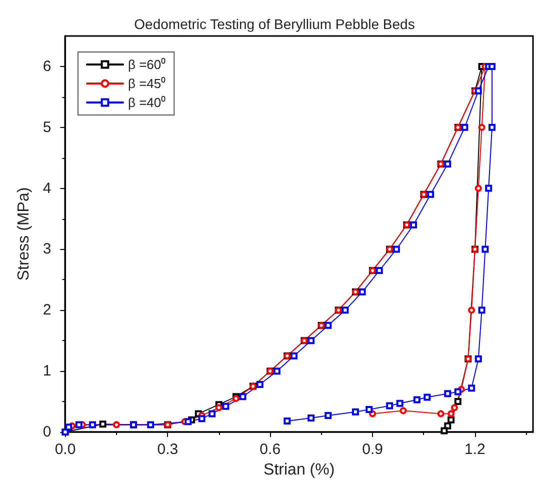  I want to click on y-axis-title: Stress (MPa), so click(24, 234).